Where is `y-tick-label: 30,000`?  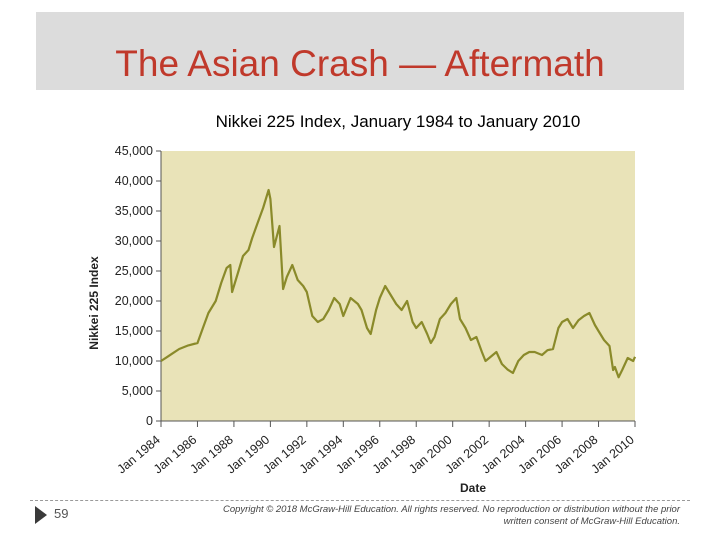
y-tick-label: 30,000 is located at coordinates (134, 241).